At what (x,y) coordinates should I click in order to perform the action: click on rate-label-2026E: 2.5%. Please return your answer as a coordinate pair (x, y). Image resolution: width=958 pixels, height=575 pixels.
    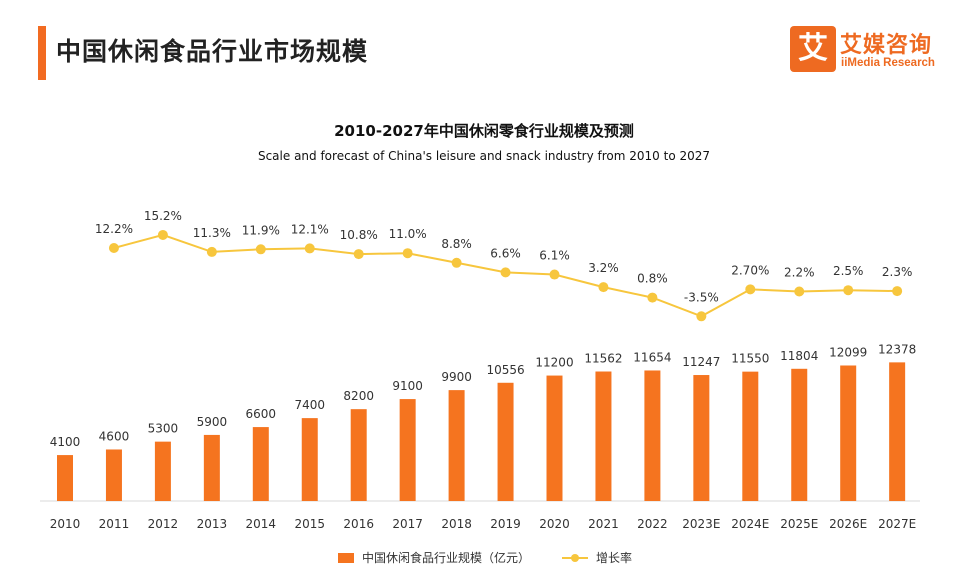
    Looking at the image, I should click on (848, 271).